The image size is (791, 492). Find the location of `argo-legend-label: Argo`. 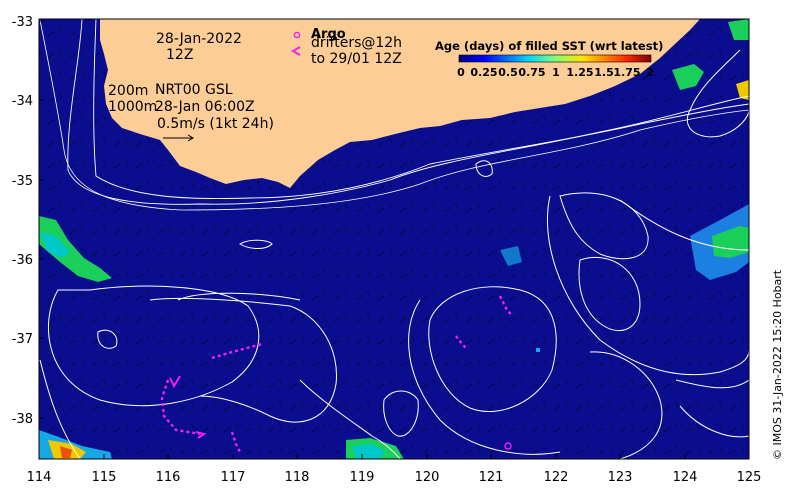

argo-legend-label: Argo is located at coordinates (328, 34).